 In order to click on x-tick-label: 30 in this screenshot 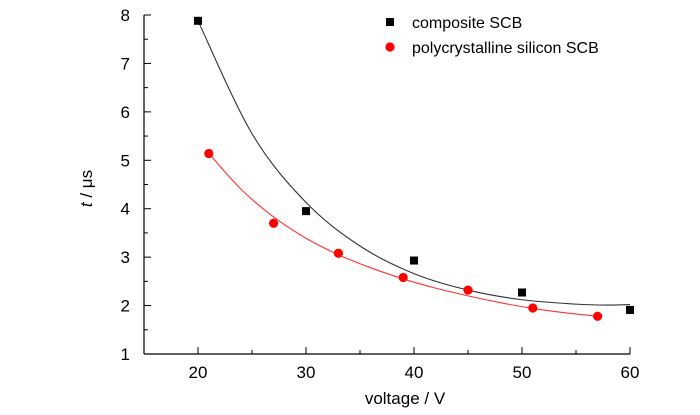, I will do `click(306, 372)`.